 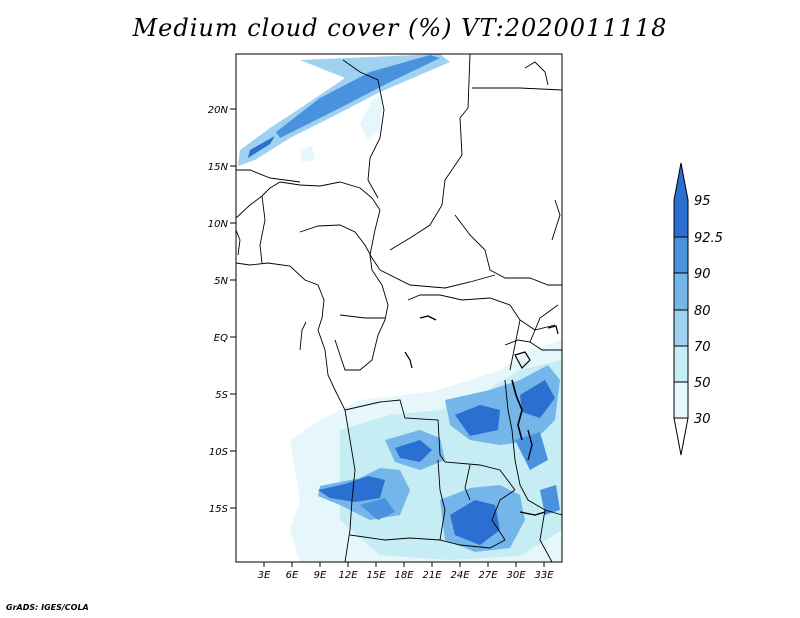 I want to click on colorbar-label: 95, so click(x=702, y=201).